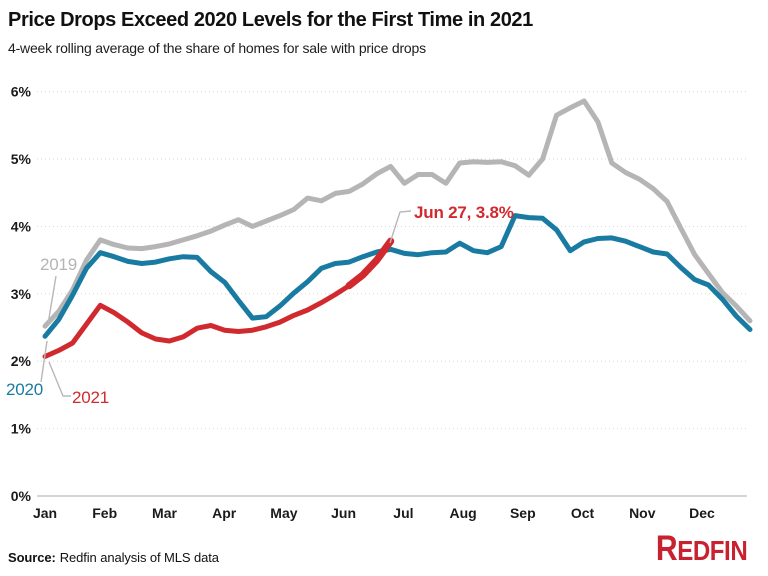 Image resolution: width=768 pixels, height=576 pixels. I want to click on series-2021-line, so click(218, 298).